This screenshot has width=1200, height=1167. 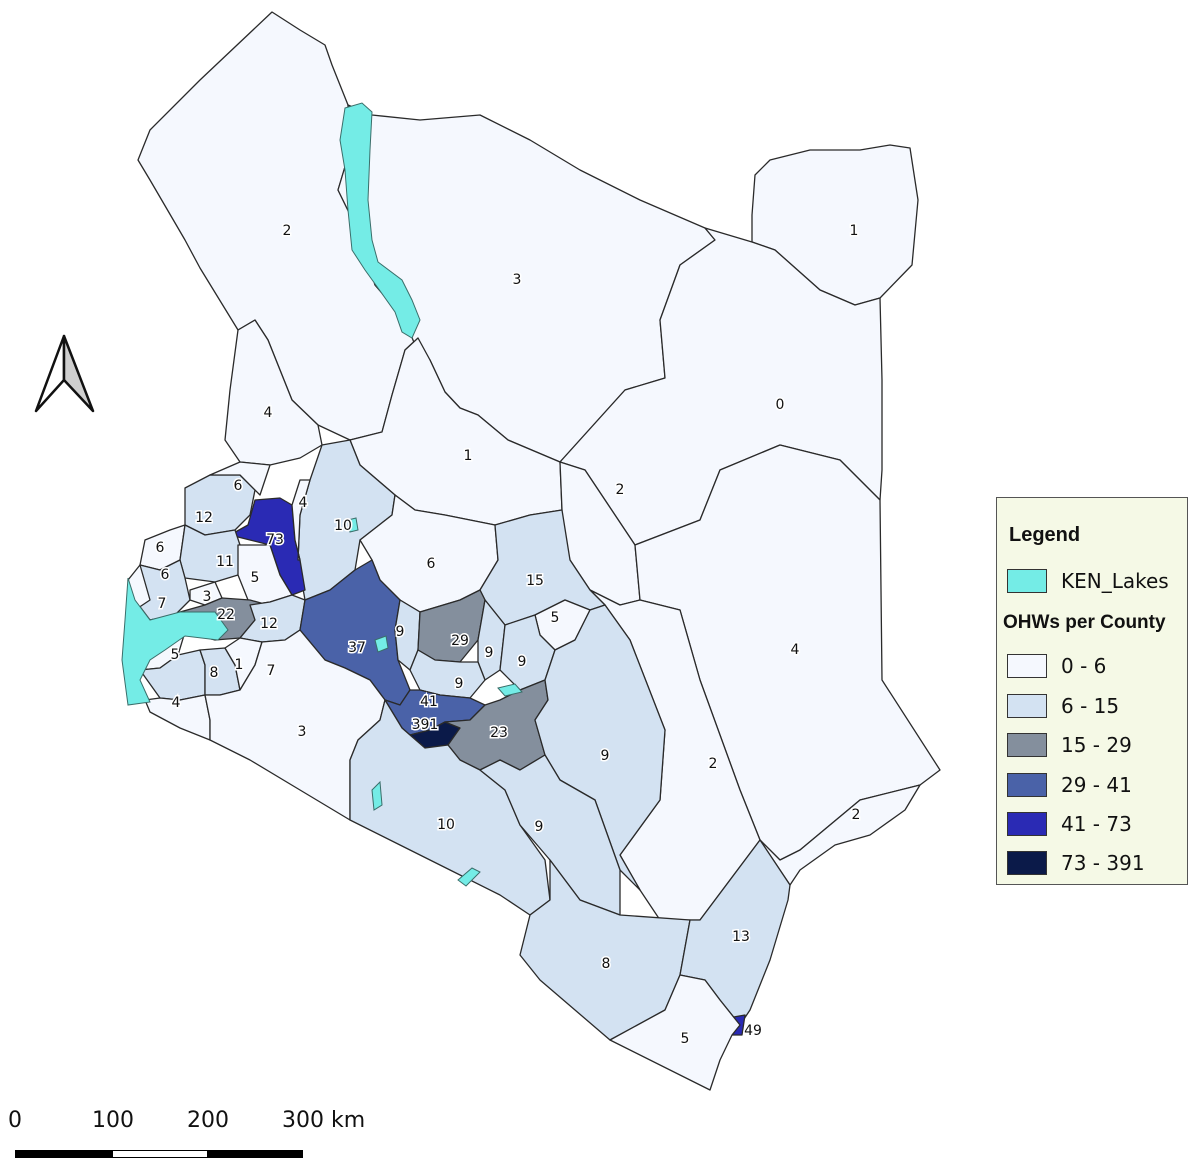 I want to click on label-kitui: 9, so click(x=605, y=756).